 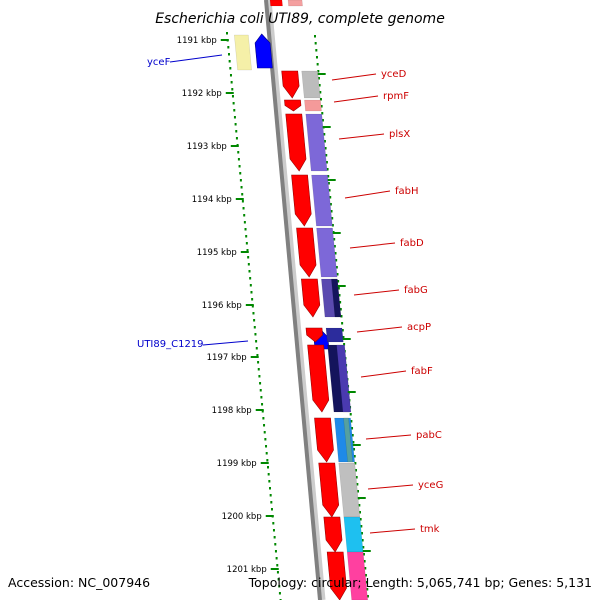 What do you see at coordinates (430, 485) in the screenshot?
I see `gene-label-reverse: yceG` at bounding box center [430, 485].